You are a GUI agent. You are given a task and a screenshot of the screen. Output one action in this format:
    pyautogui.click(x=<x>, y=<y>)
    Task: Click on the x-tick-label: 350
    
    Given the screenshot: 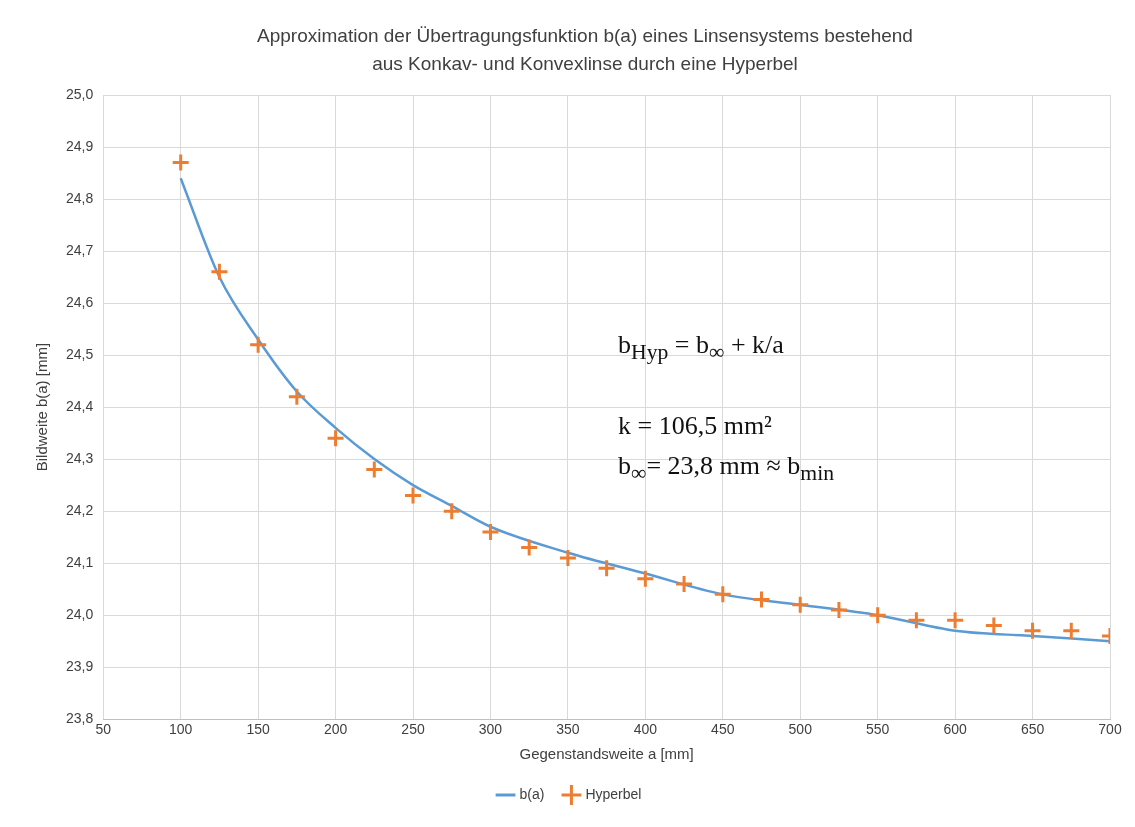 What is the action you would take?
    pyautogui.click(x=568, y=729)
    